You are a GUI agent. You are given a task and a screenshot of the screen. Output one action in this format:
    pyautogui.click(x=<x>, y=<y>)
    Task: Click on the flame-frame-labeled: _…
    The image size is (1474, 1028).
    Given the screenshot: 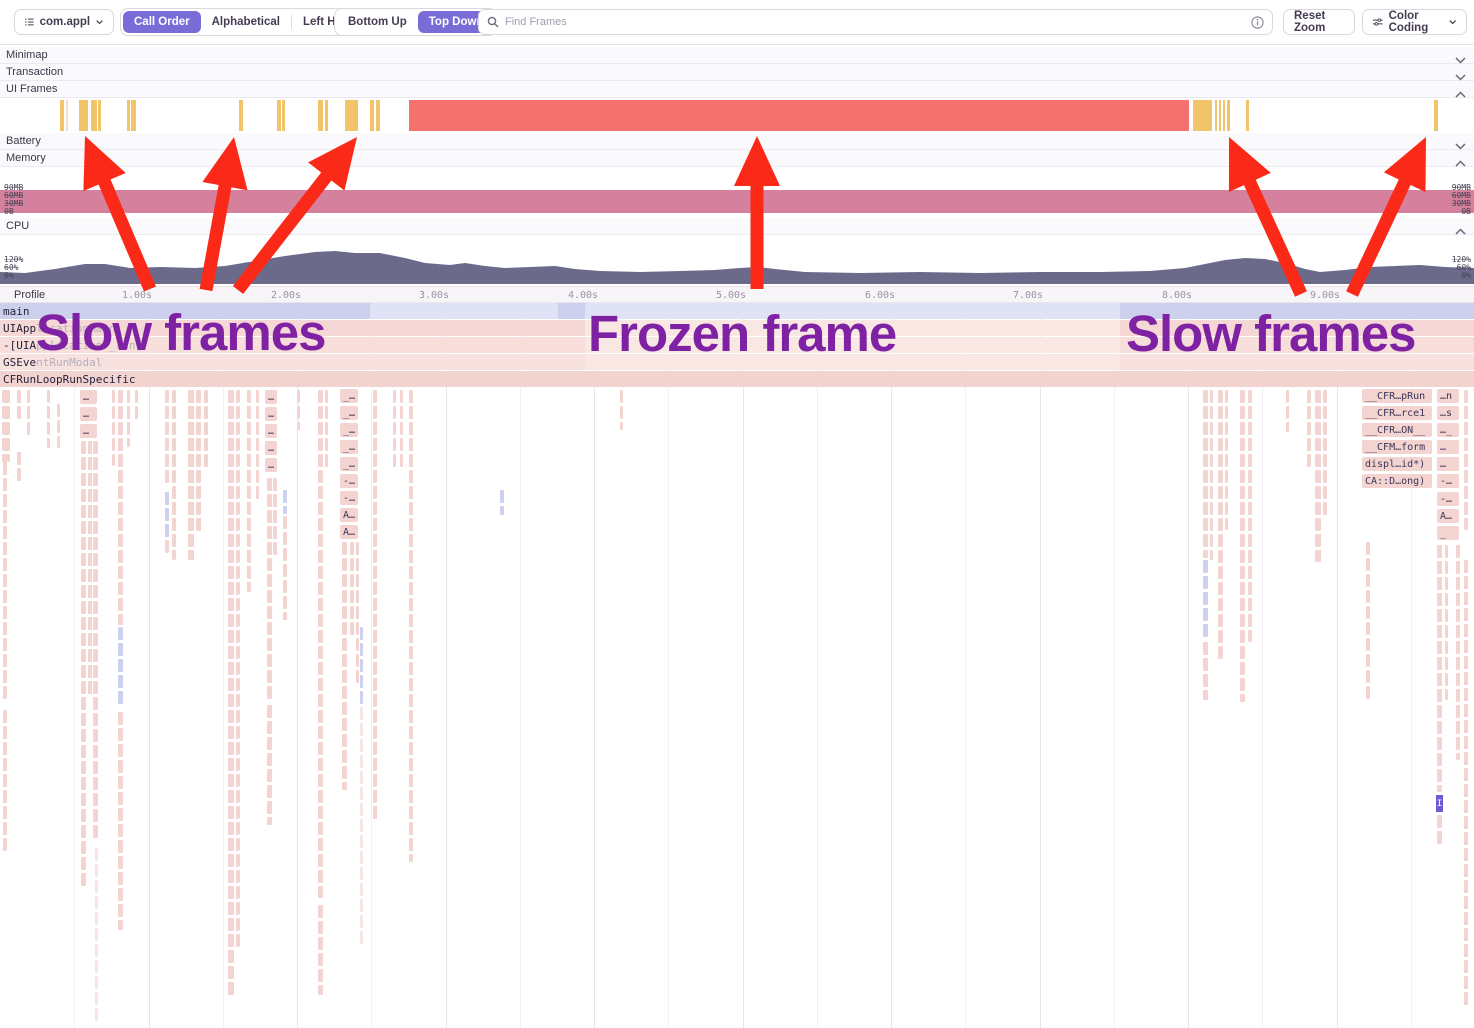 What is the action you would take?
    pyautogui.click(x=349, y=413)
    